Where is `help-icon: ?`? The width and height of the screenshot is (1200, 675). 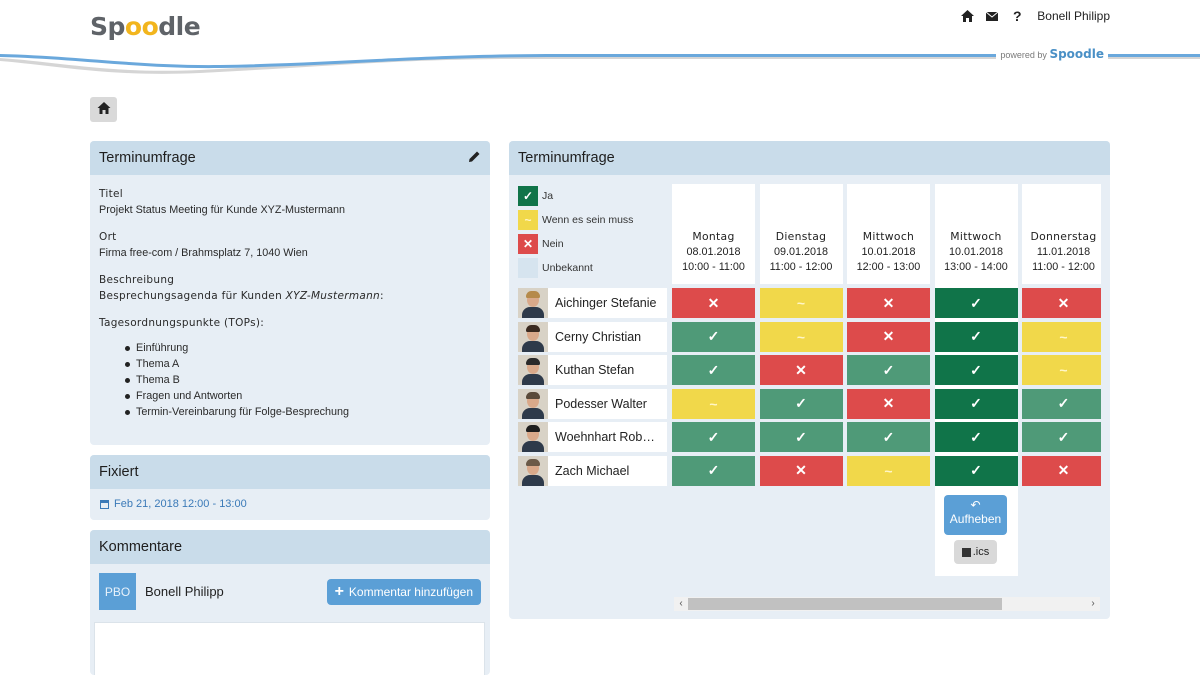
help-icon: ? is located at coordinates (1017, 16).